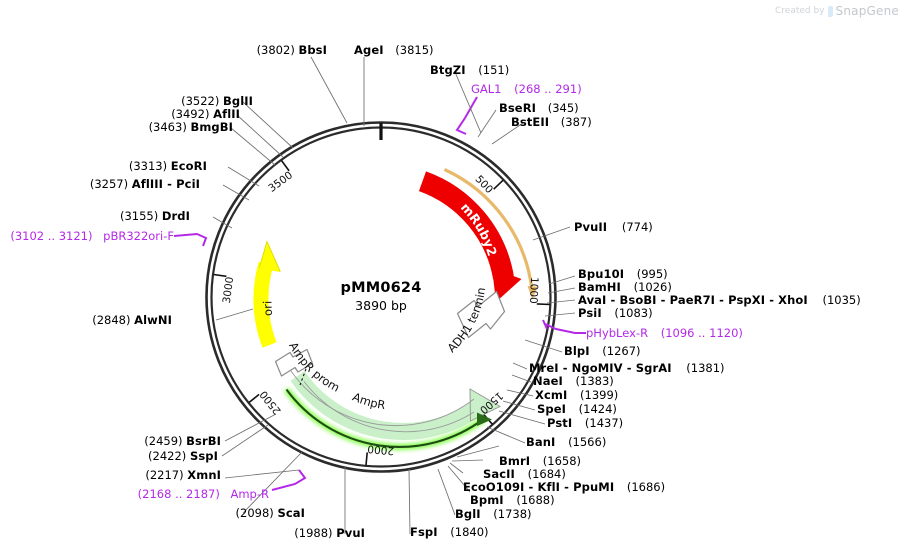  Describe the element at coordinates (132, 320) in the screenshot. I see `site-label-alwni: (2848) AlwNI` at that location.